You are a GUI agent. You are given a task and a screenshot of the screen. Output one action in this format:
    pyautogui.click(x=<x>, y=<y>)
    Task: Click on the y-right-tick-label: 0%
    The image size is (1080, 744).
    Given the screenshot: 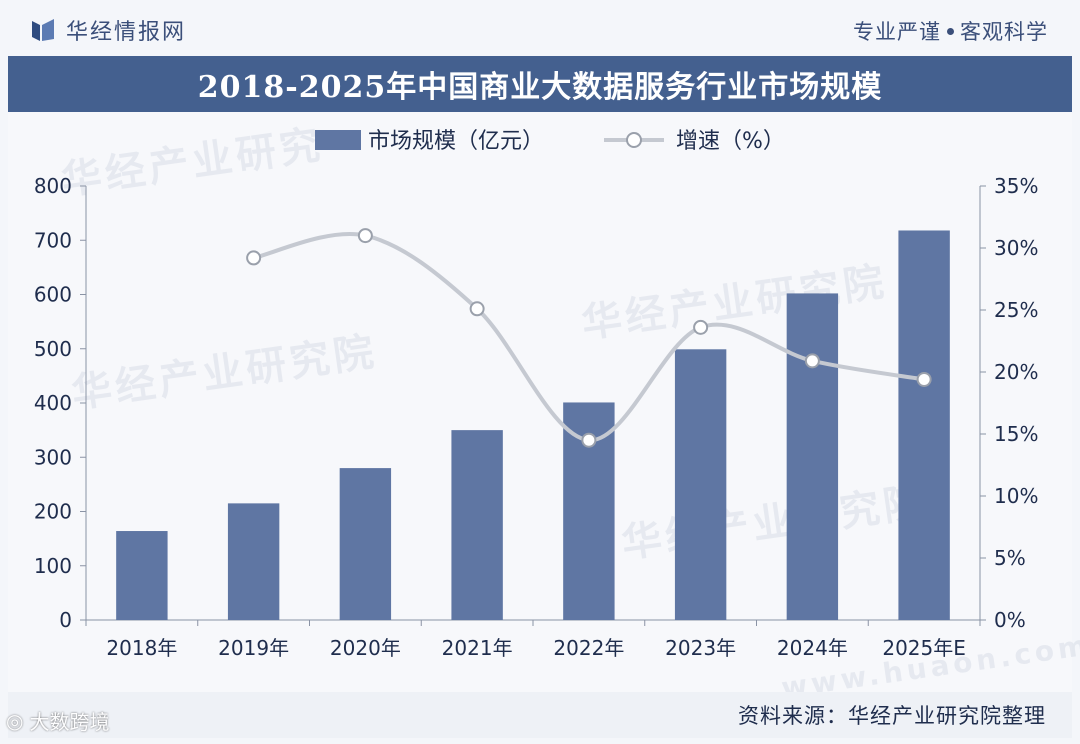 What is the action you would take?
    pyautogui.click(x=1010, y=620)
    